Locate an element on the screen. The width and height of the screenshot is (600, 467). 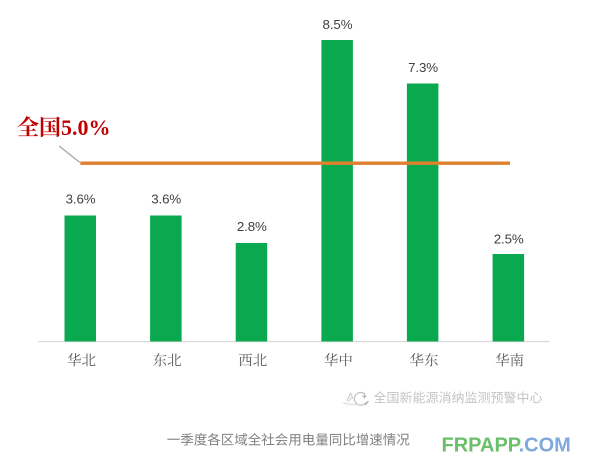
svg-text: 7.3% is located at coordinates (423, 67).